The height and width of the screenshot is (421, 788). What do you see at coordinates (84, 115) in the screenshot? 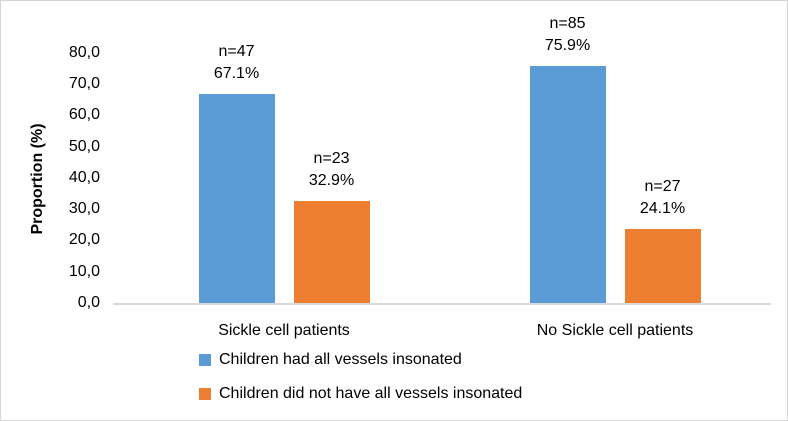
I see `y-tick-label: 60,0` at bounding box center [84, 115].